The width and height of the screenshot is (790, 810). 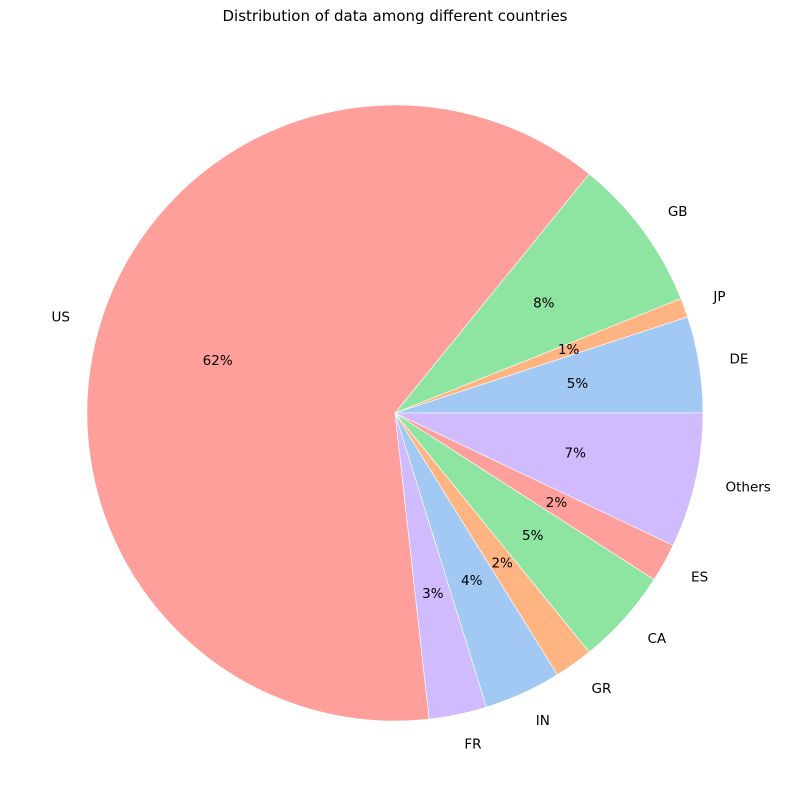 What do you see at coordinates (543, 721) in the screenshot?
I see `category-label-in: IN` at bounding box center [543, 721].